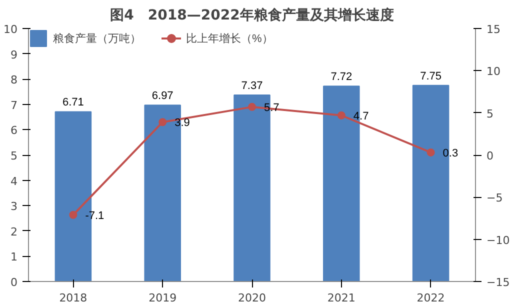 The height and width of the screenshot is (304, 512). I want to click on x-tick-label: 2022, so click(430, 298).